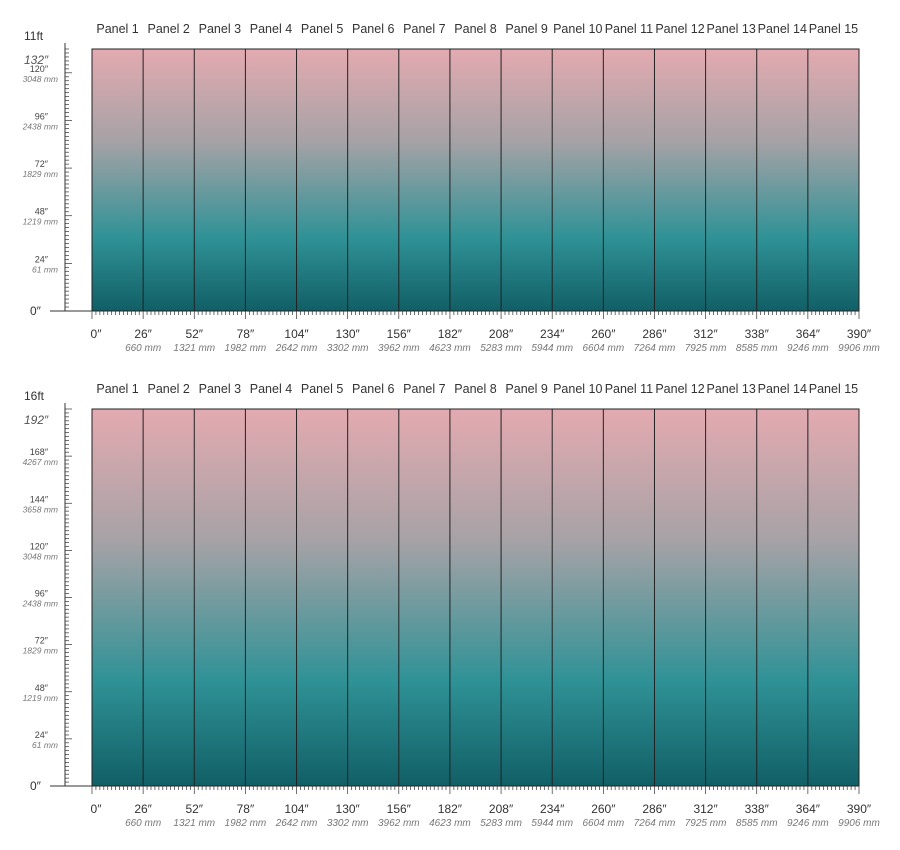 The height and width of the screenshot is (850, 900). Describe the element at coordinates (424, 389) in the screenshot. I see `panel-label: Panel 7` at that location.